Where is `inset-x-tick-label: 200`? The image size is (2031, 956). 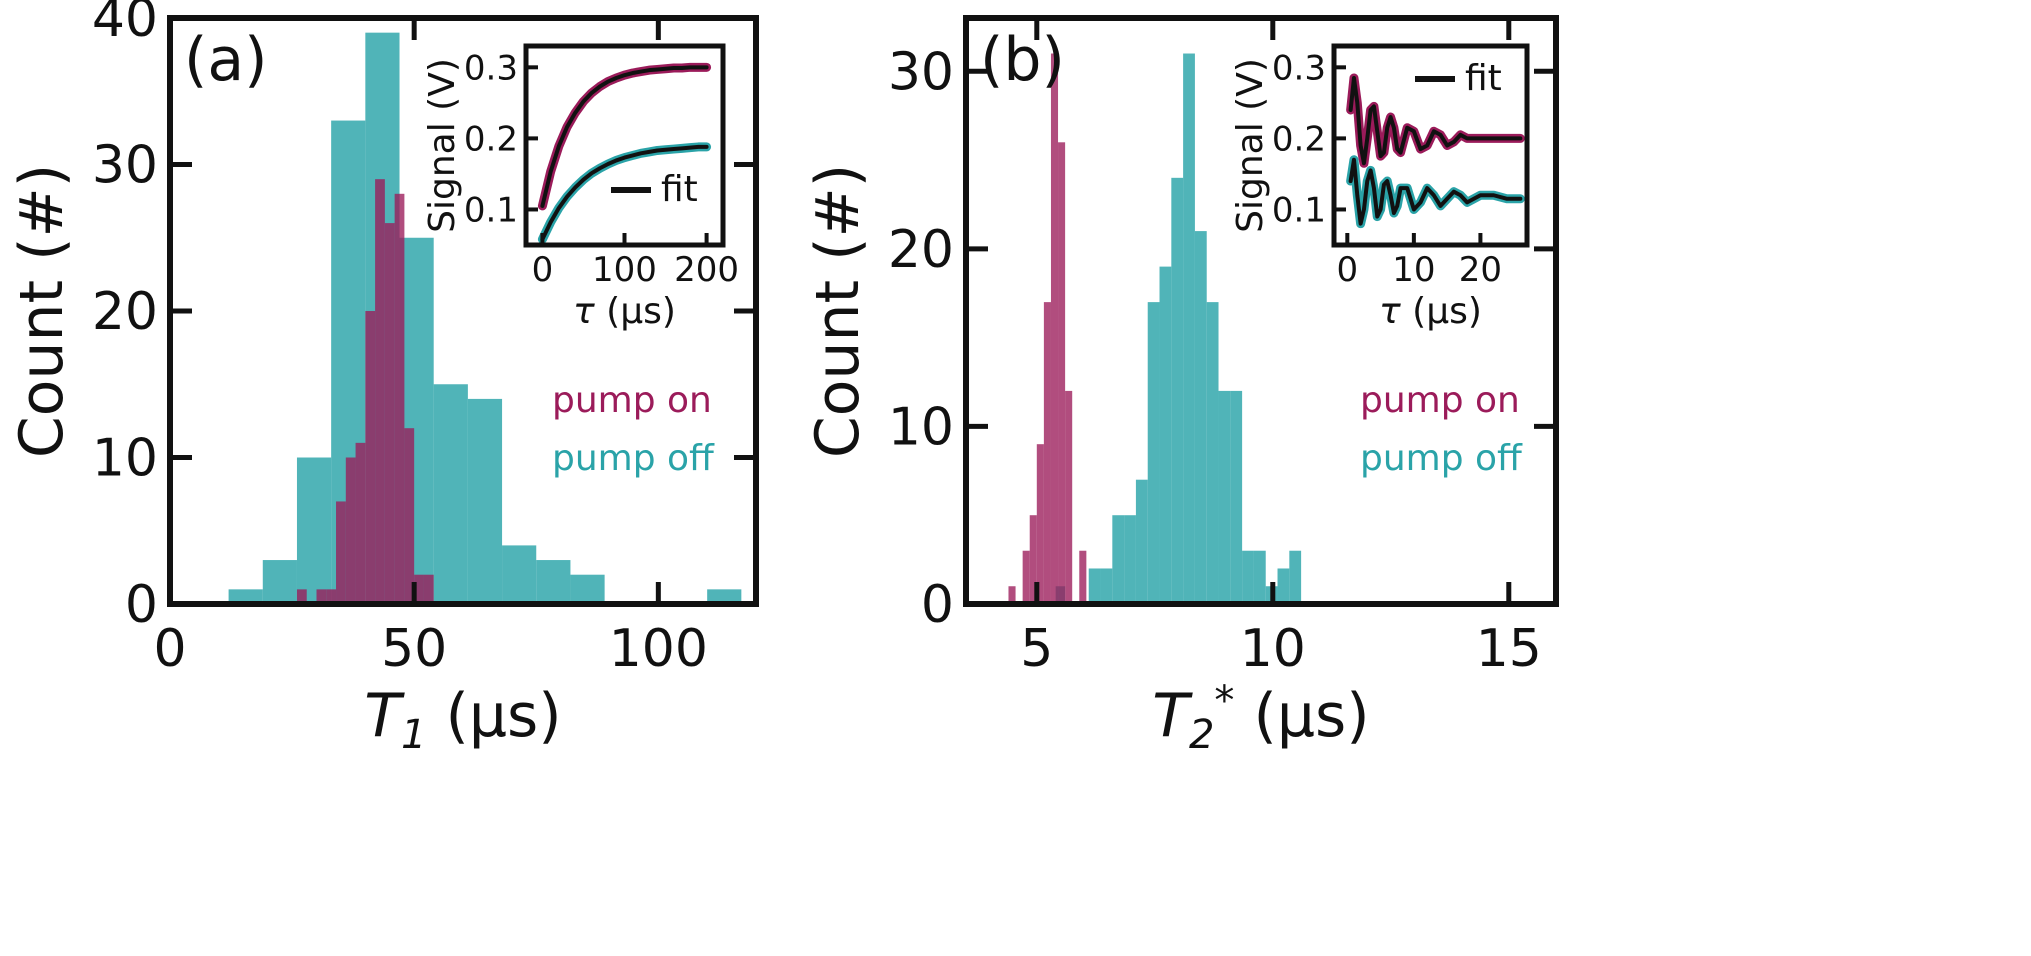
inset-x-tick-label: 200 is located at coordinates (706, 270).